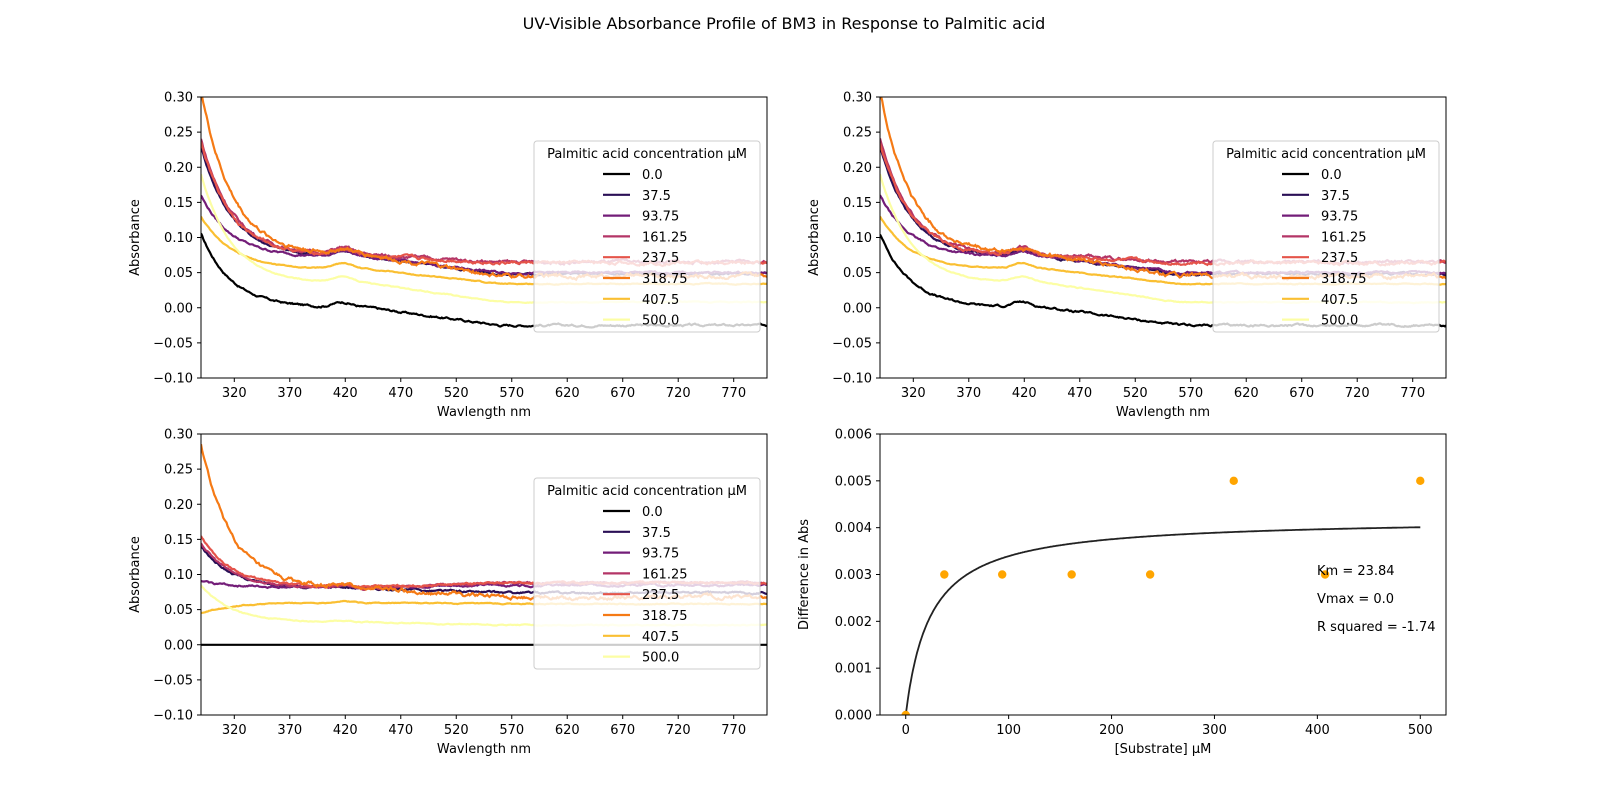 This screenshot has width=1600, height=800. I want to click on x-tick-label: 720, so click(678, 393).